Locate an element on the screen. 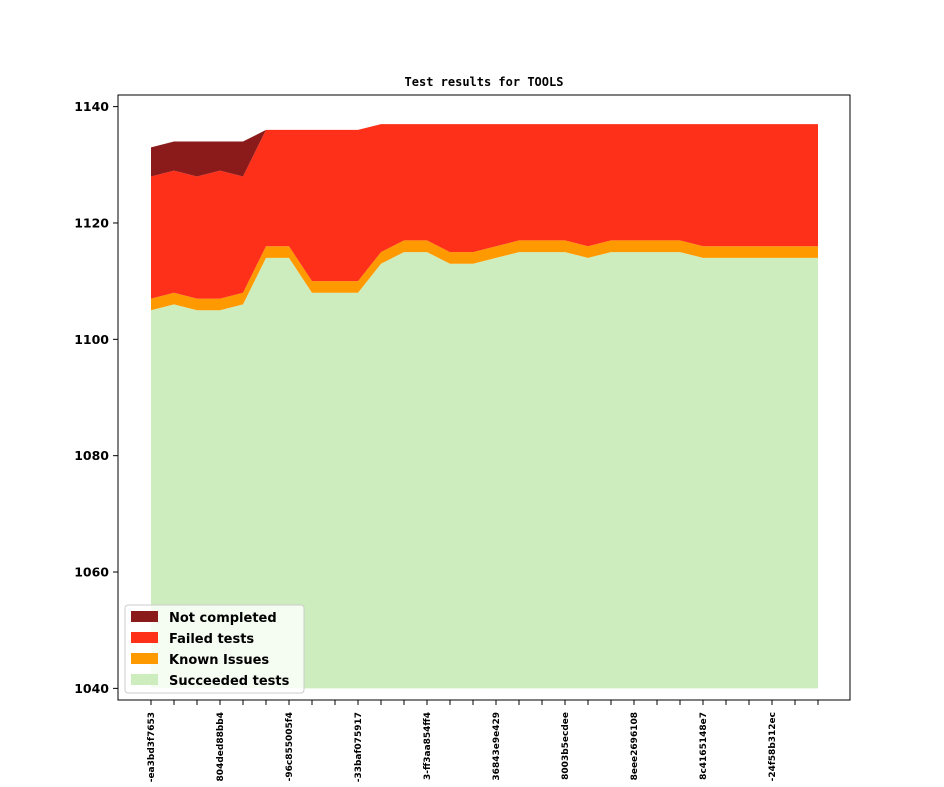 The image size is (944, 787). y-axis: 1040 1060 1080 1100 1120 1140 is located at coordinates (96, 397).